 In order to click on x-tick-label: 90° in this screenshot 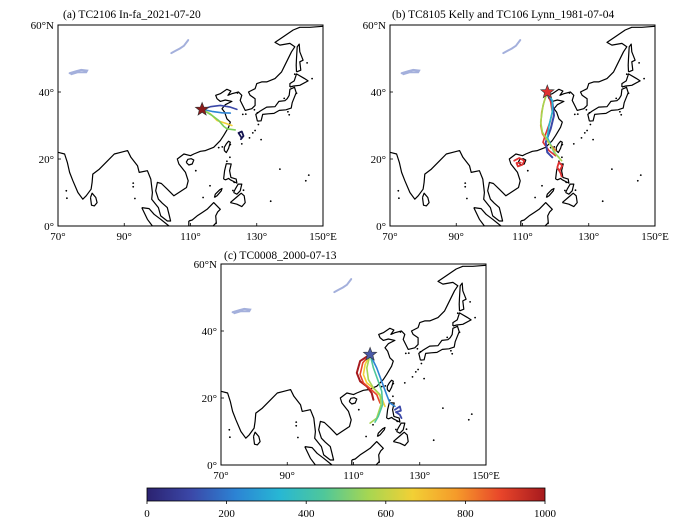, I will do `click(287, 476)`.